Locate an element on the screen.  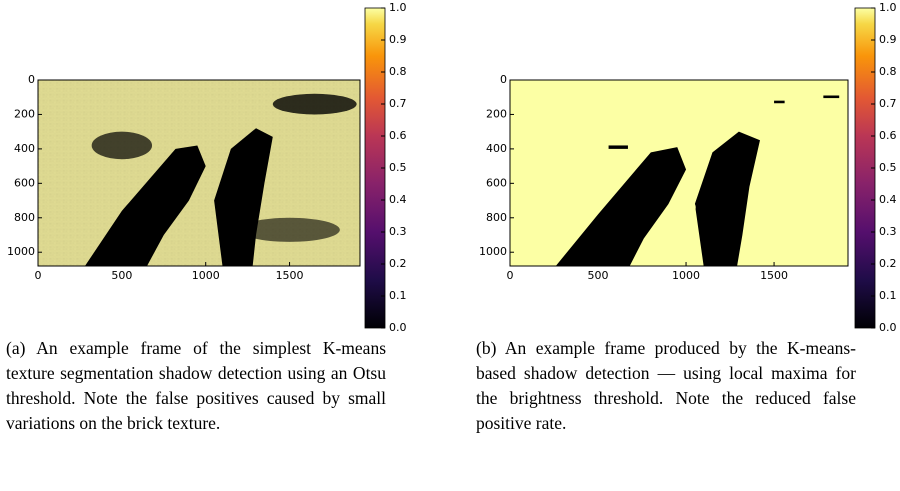
image-b is located at coordinates (679, 173).